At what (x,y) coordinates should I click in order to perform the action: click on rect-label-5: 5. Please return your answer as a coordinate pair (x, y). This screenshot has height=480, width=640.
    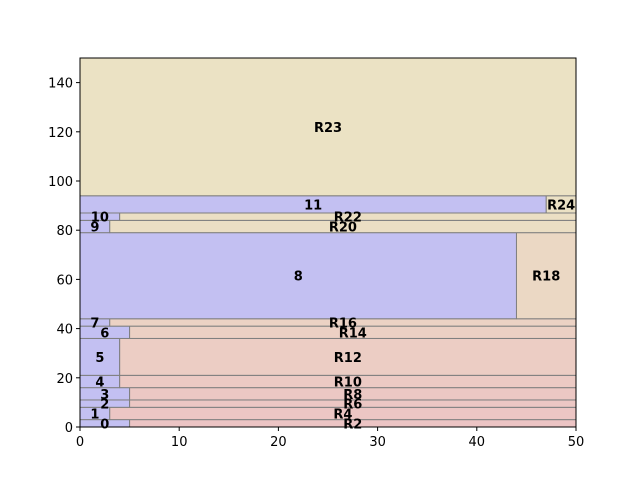
    Looking at the image, I should click on (99, 358).